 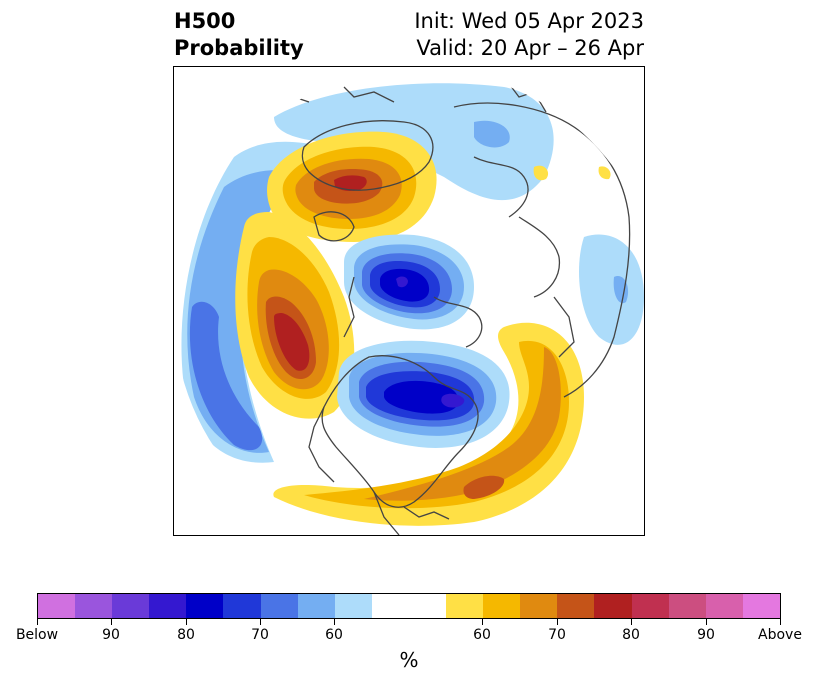 What do you see at coordinates (530, 48) in the screenshot?
I see `valid-range-text: Valid: 20 Apr – 26 Apr` at bounding box center [530, 48].